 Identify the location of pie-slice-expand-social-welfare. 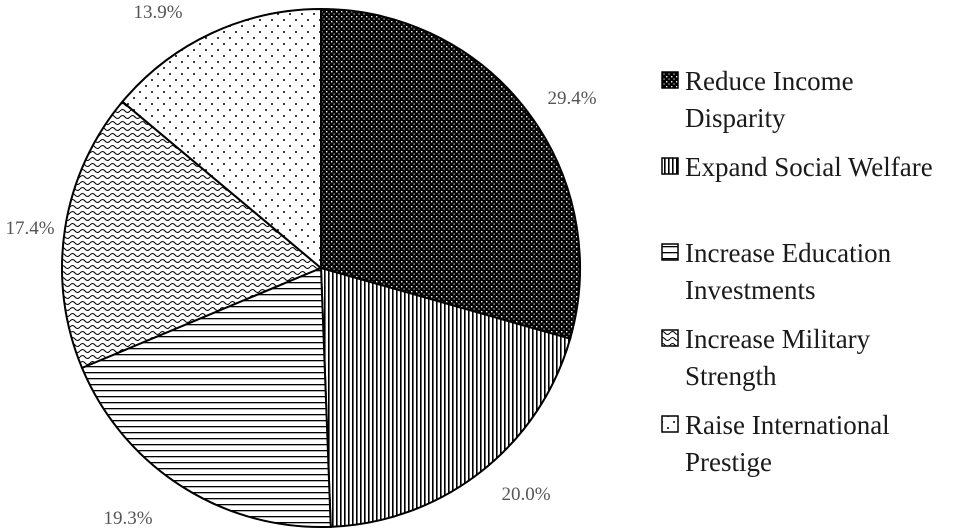
(445, 397).